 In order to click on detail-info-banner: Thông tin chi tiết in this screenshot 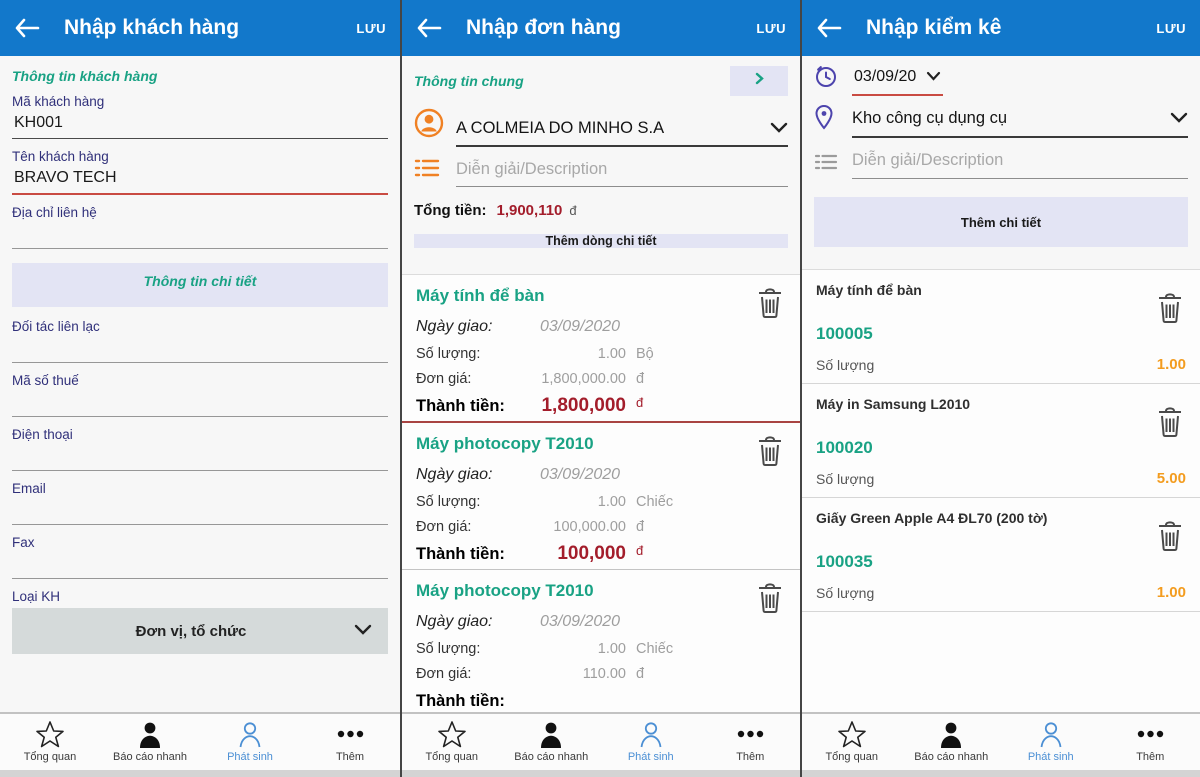, I will do `click(200, 285)`.